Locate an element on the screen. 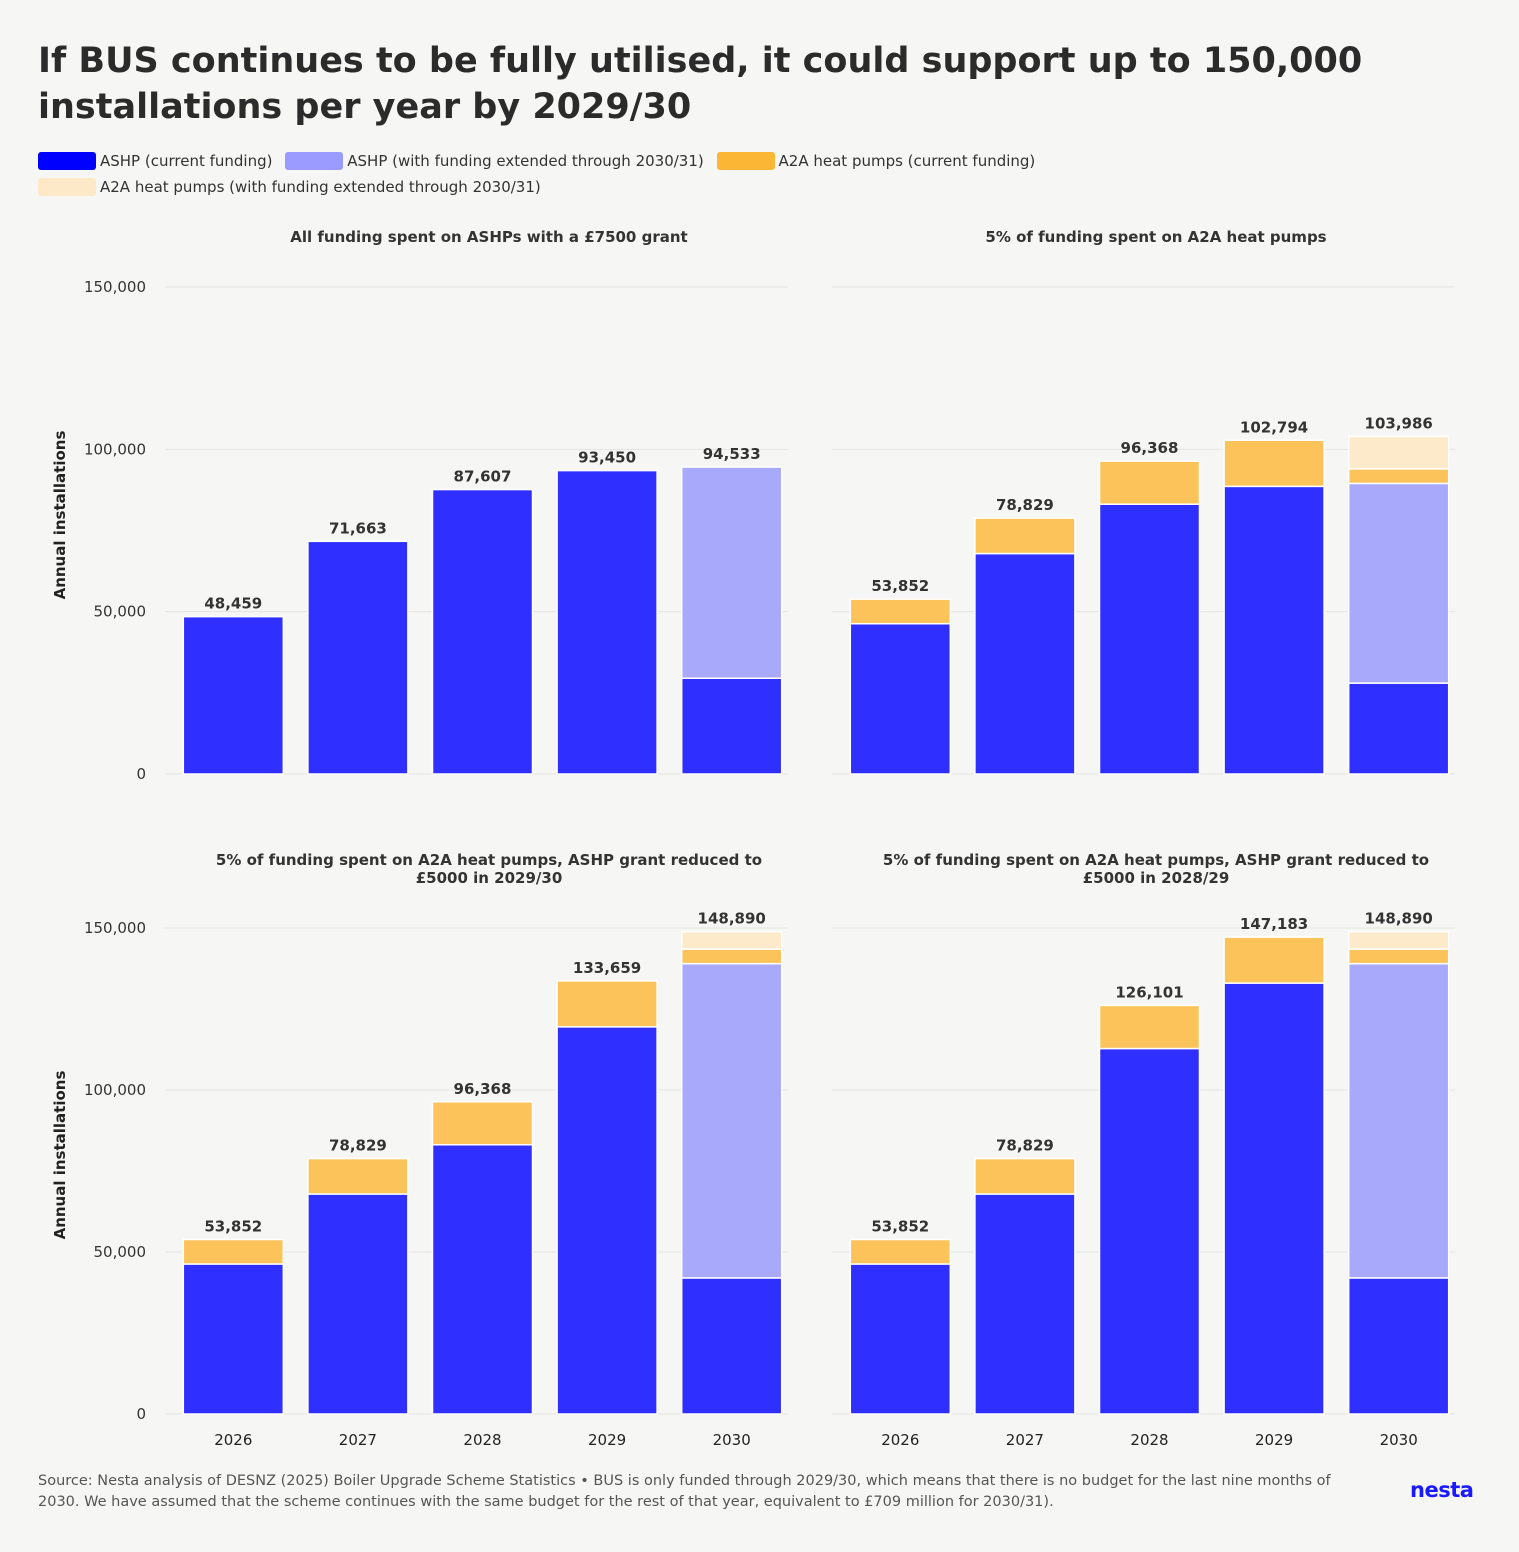 The height and width of the screenshot is (1552, 1519). panel-2-bar-2027-a2a-current is located at coordinates (1025, 536).